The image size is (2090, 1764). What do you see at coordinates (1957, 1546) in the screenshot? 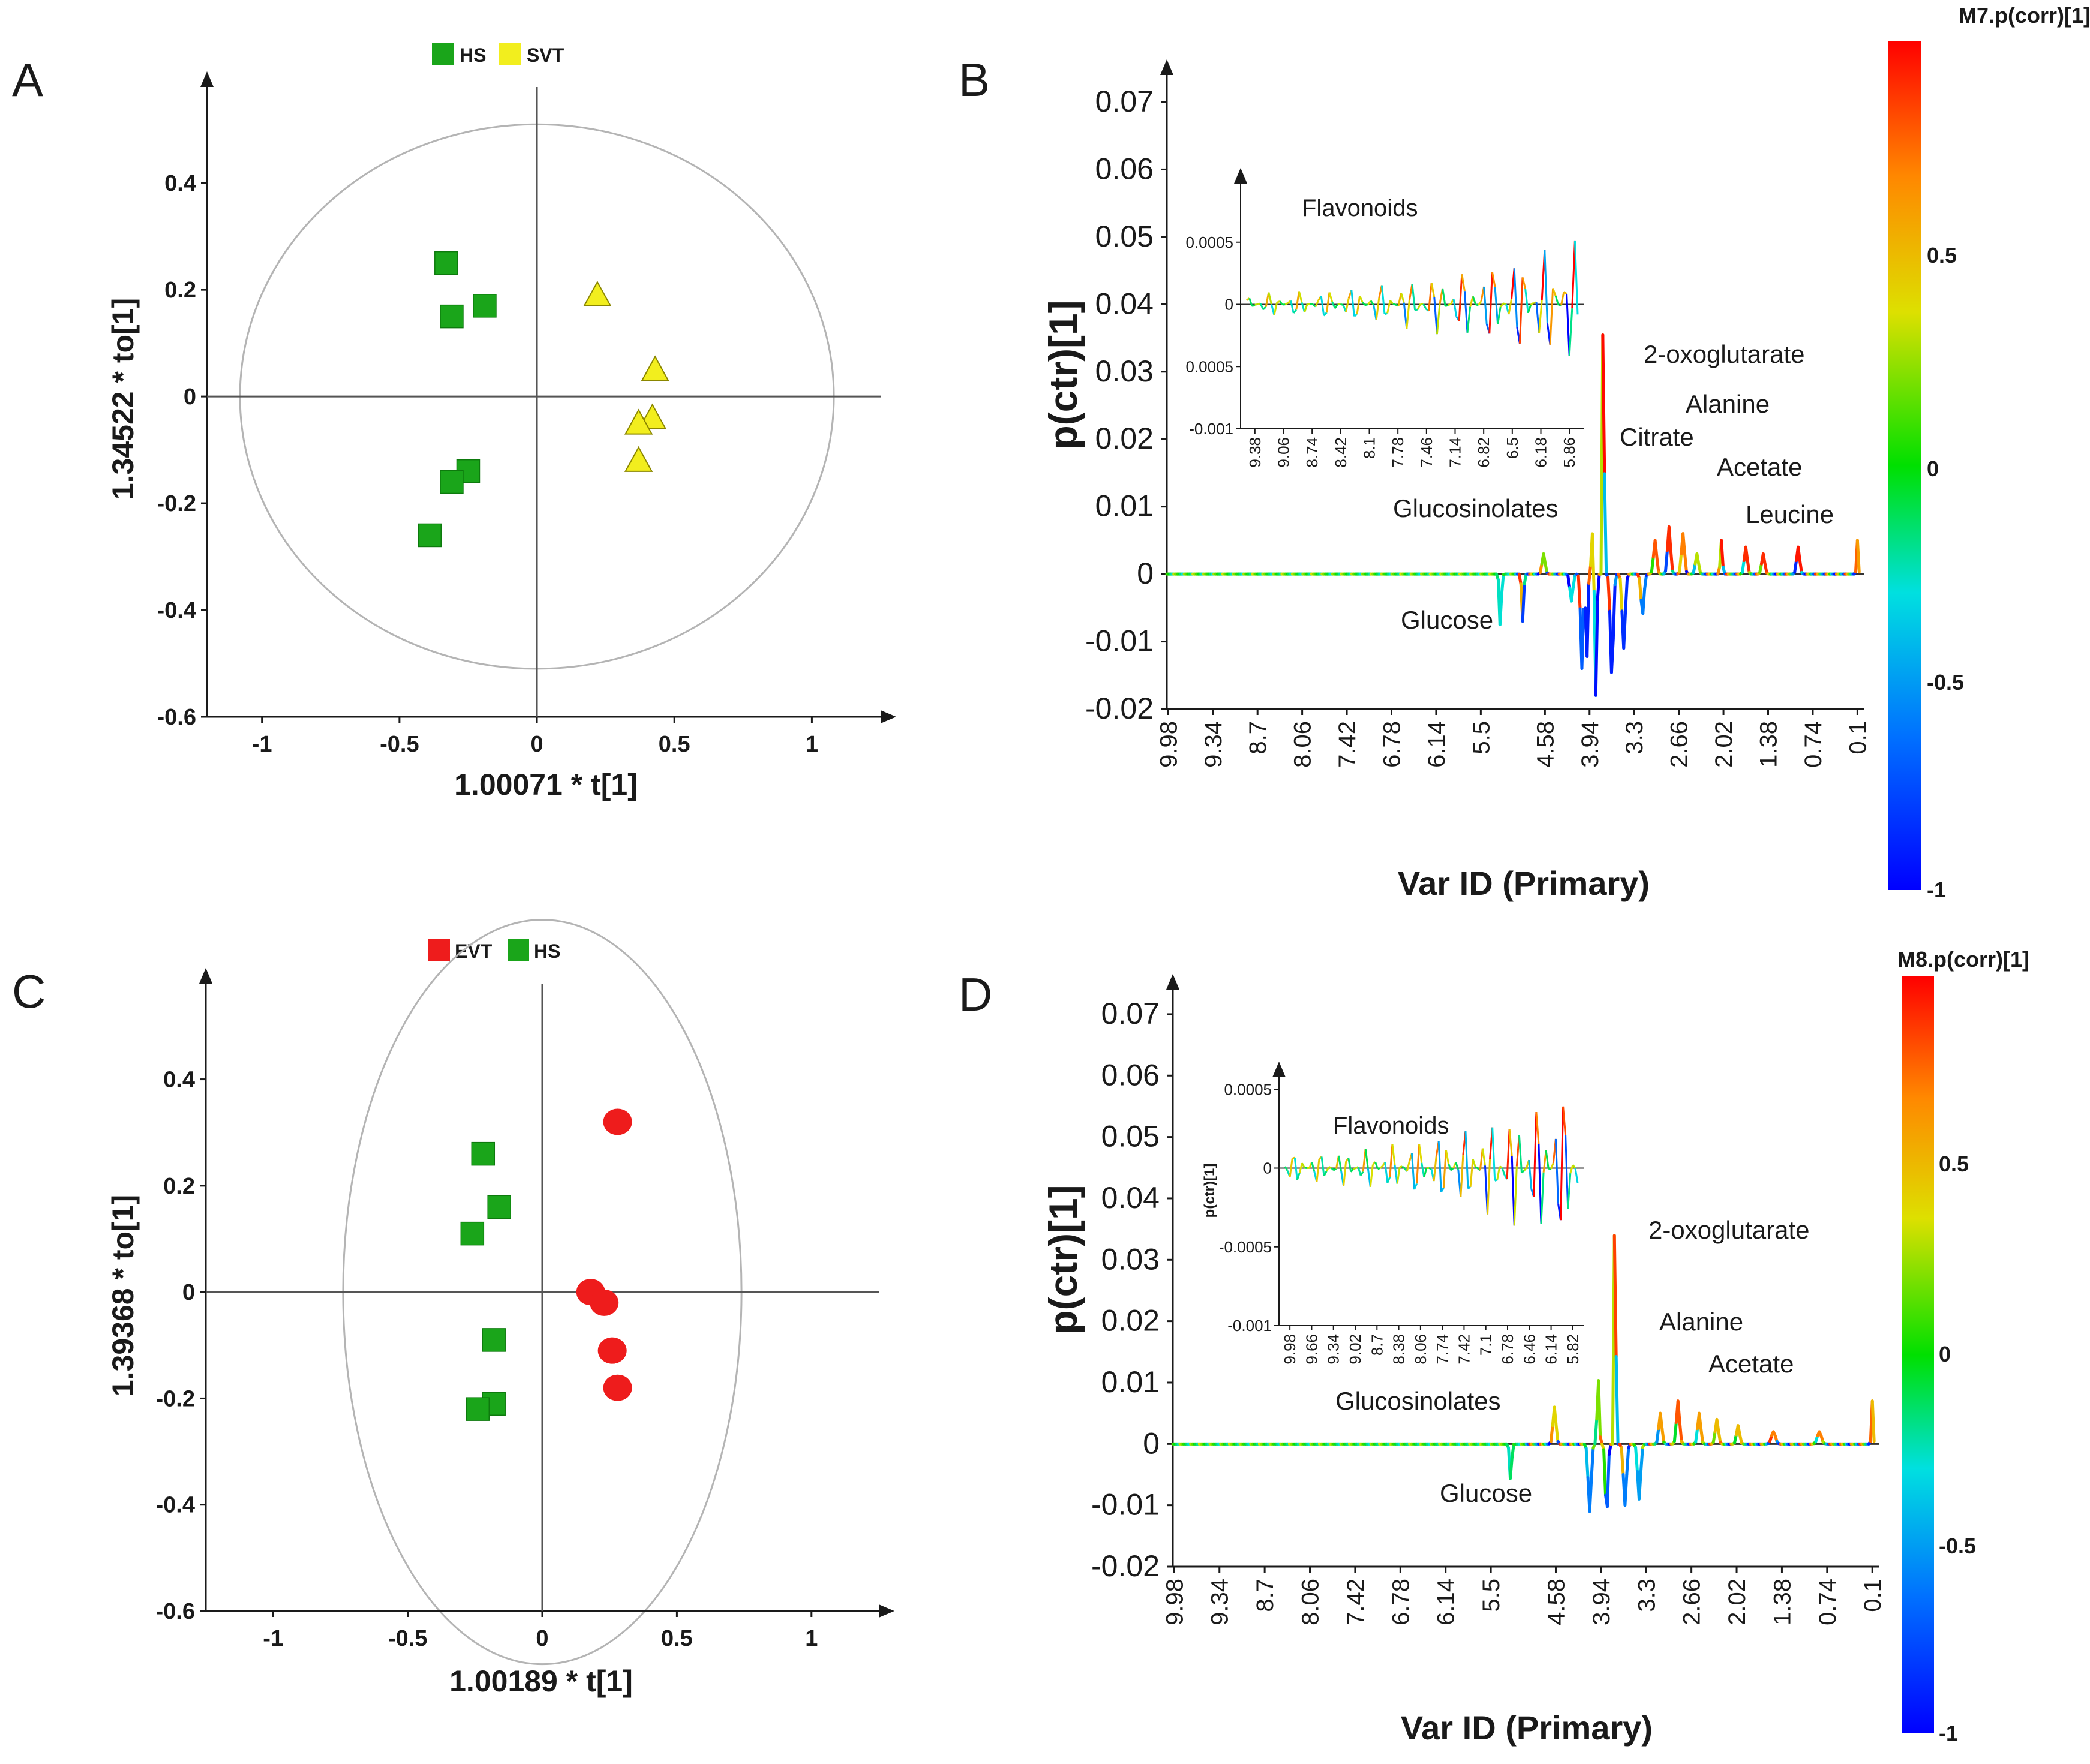
I see `colorbar-tick-d: -0.5` at bounding box center [1957, 1546].